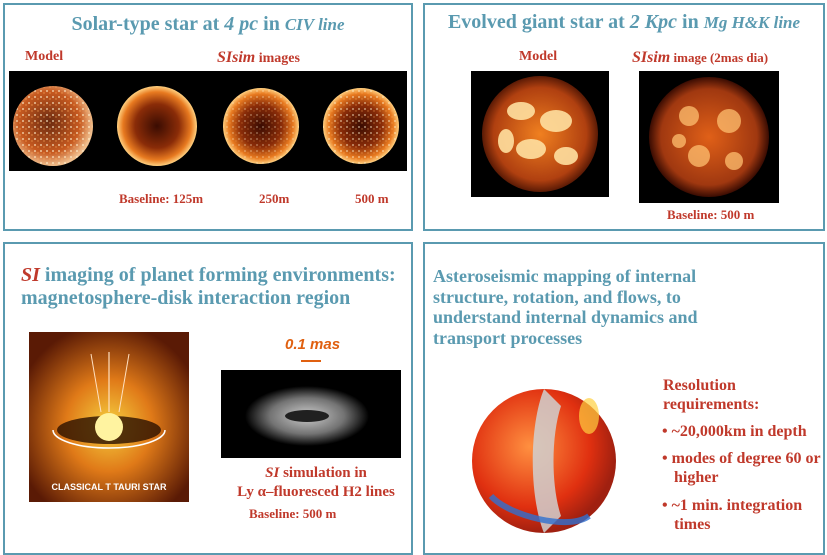 Image resolution: width=827 pixels, height=555 pixels. I want to click on solar-star-images, so click(206, 126).